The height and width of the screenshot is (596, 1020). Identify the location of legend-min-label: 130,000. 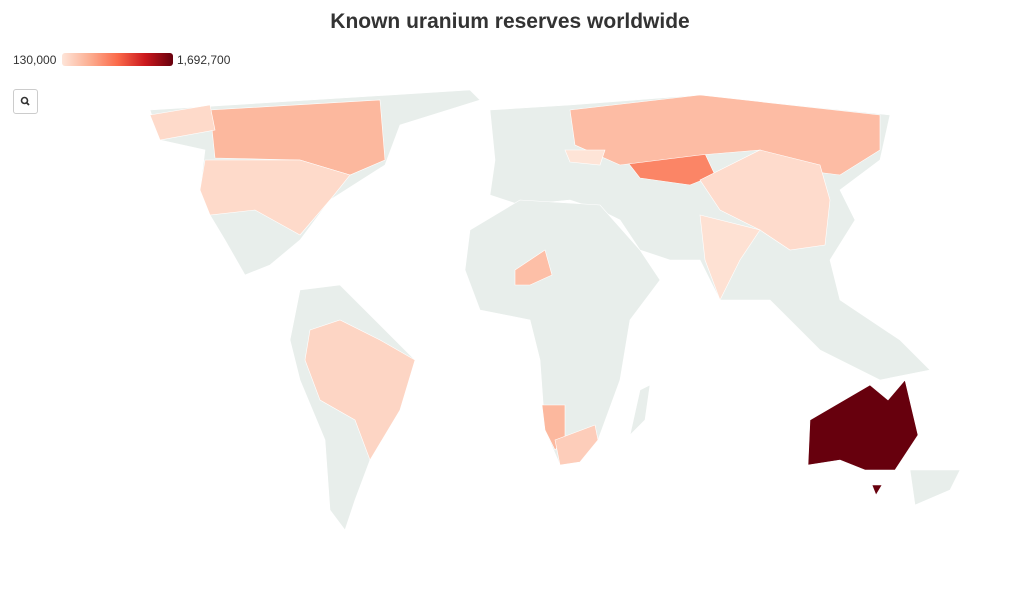
(35, 60).